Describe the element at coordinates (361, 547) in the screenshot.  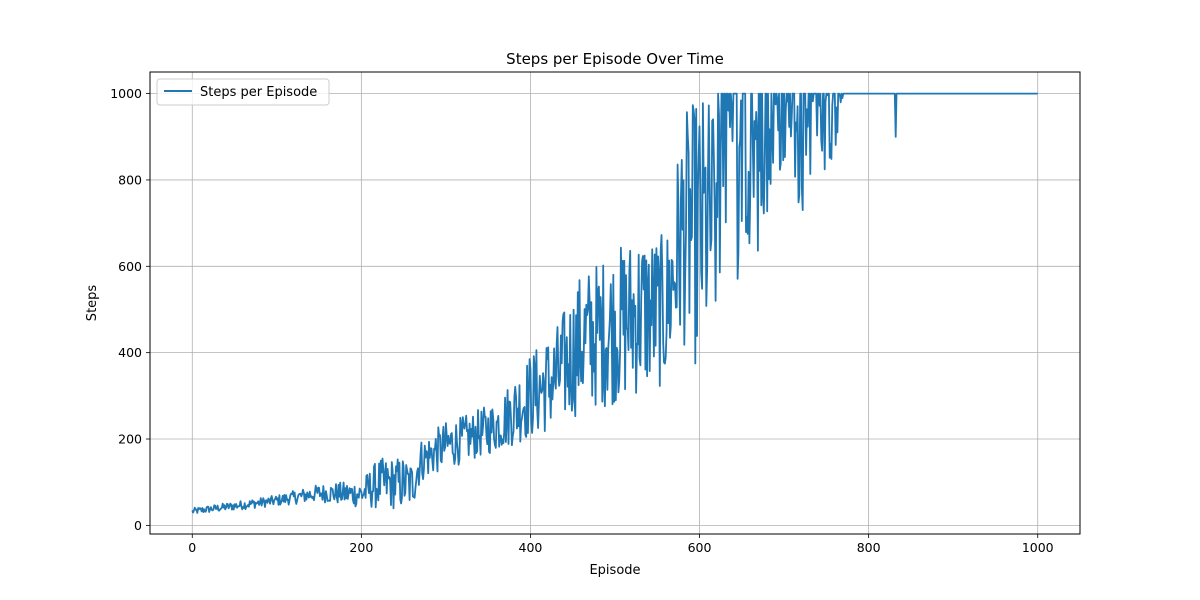
I see `x-tick-label: 200` at that location.